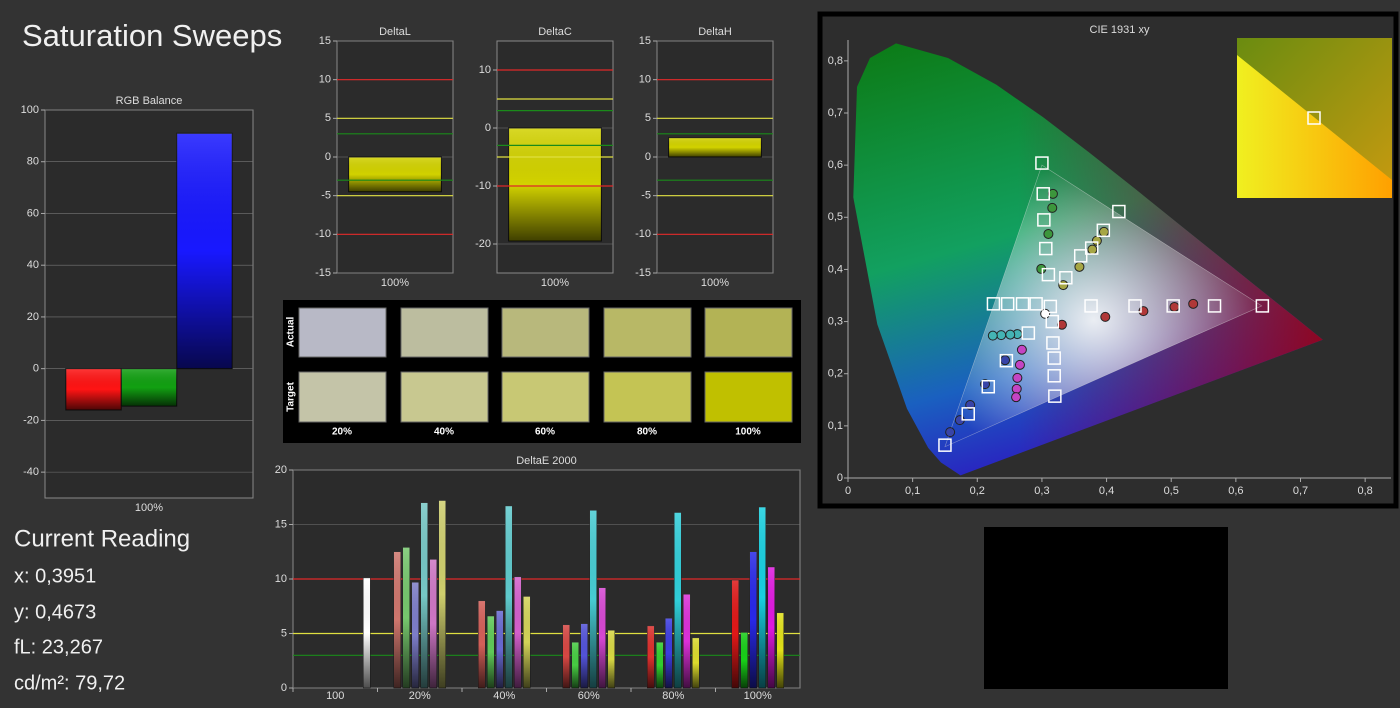 The width and height of the screenshot is (1400, 708). I want to click on y-tick-label: -5, so click(646, 196).